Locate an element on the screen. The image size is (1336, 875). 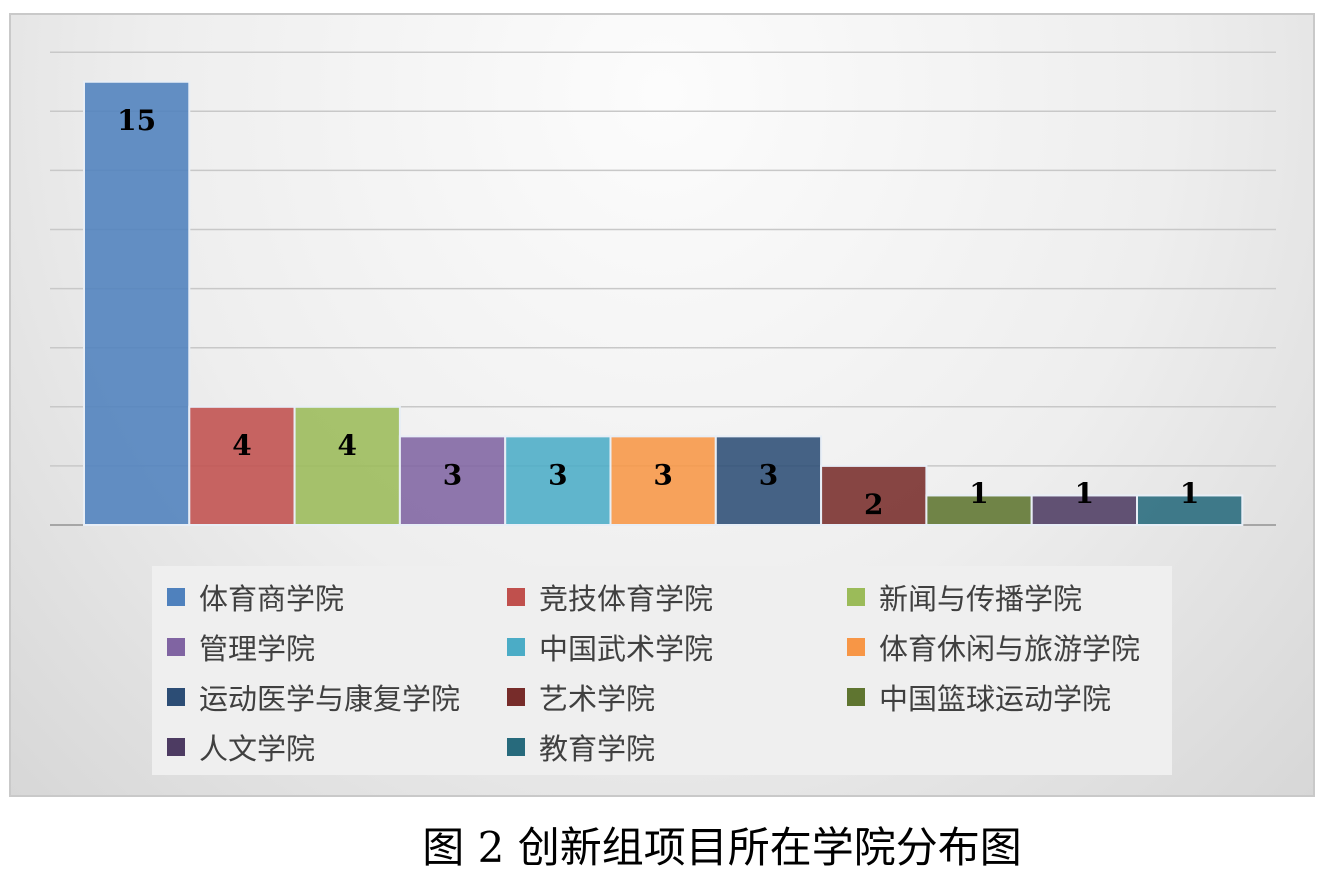
legend-label: 竞技体育学院 is located at coordinates (626, 599).